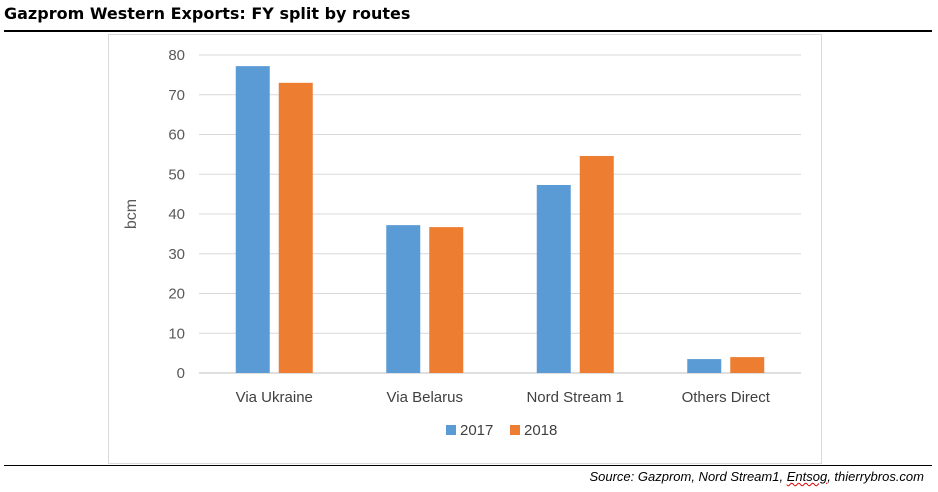 The image size is (938, 492). I want to click on source-prefix: Source: Gazprom, Nord Stream1,, so click(688, 476).